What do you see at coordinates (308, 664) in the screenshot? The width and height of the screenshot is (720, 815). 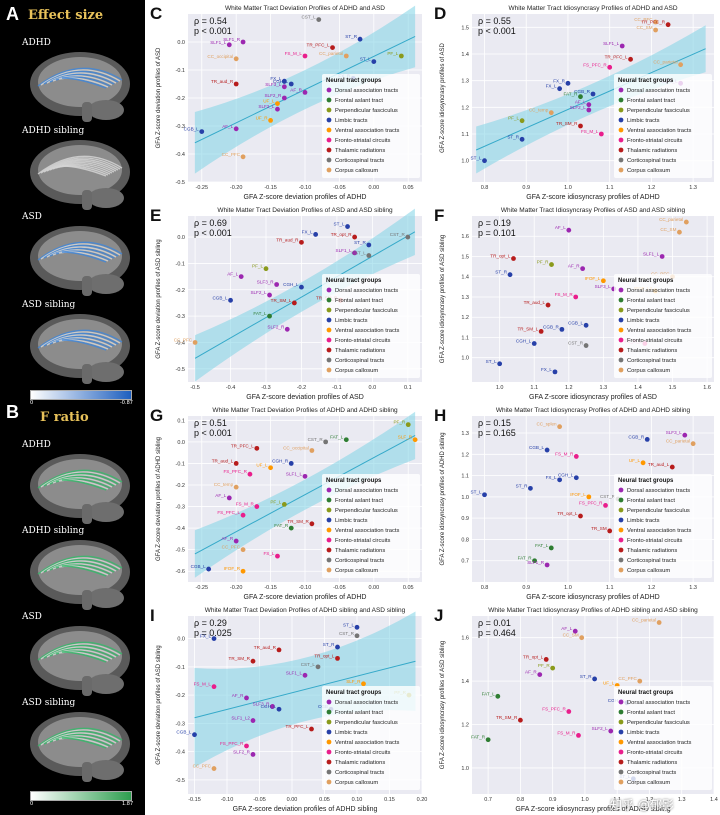 I see `tract-point-label: CST_L` at bounding box center [308, 664].